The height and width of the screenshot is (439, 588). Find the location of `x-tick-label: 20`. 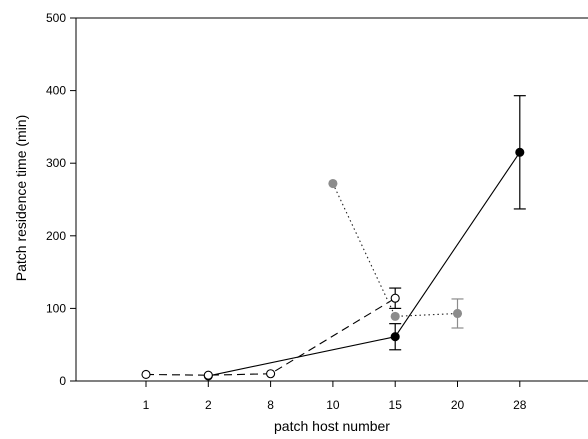

x-tick-label: 20 is located at coordinates (458, 405).